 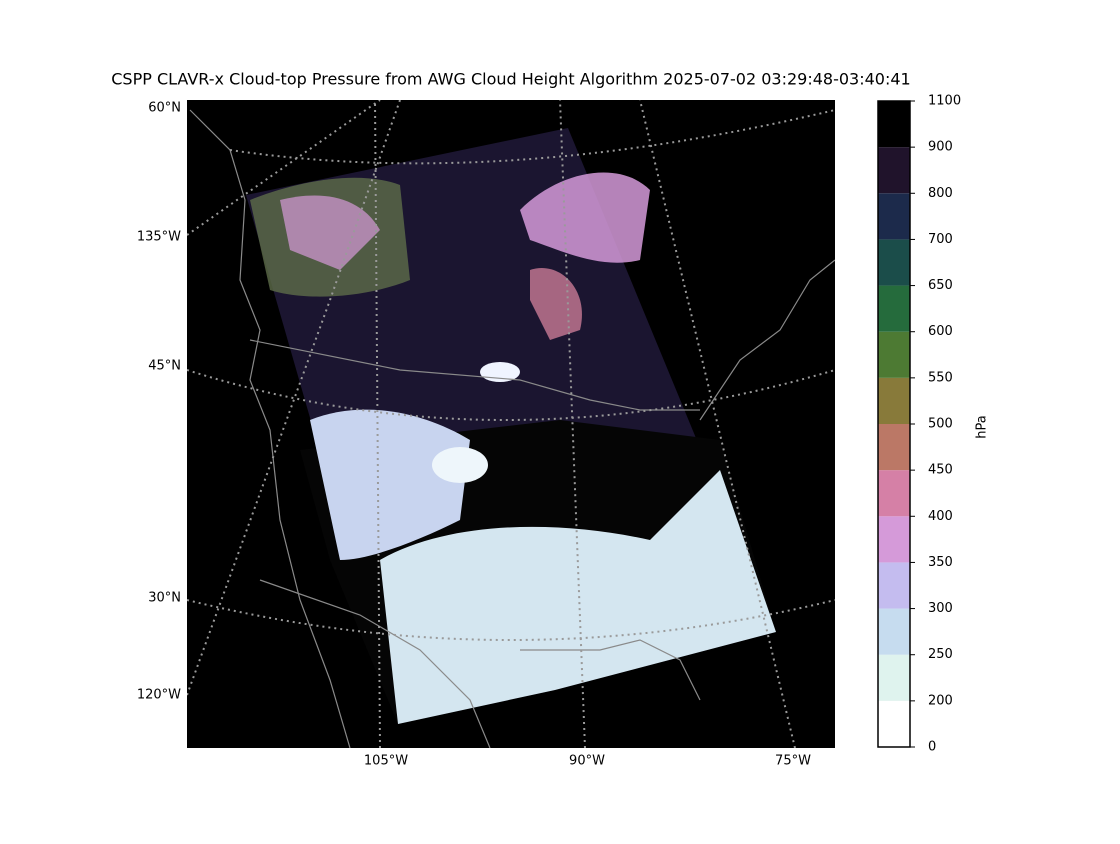 I want to click on cloud-west-high, so click(x=330, y=232).